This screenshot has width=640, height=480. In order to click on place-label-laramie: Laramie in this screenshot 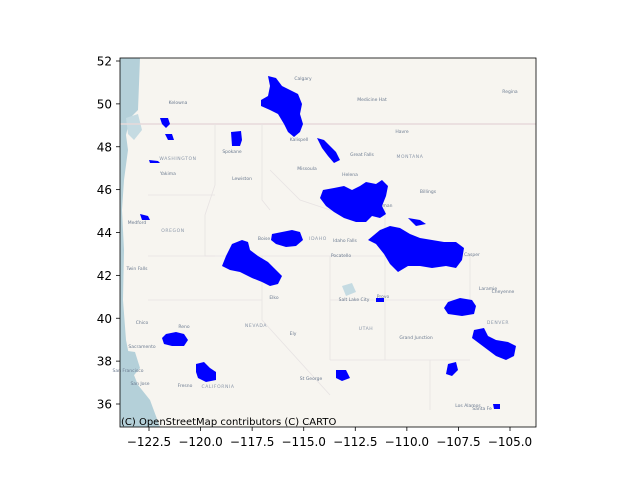, I will do `click(488, 289)`.